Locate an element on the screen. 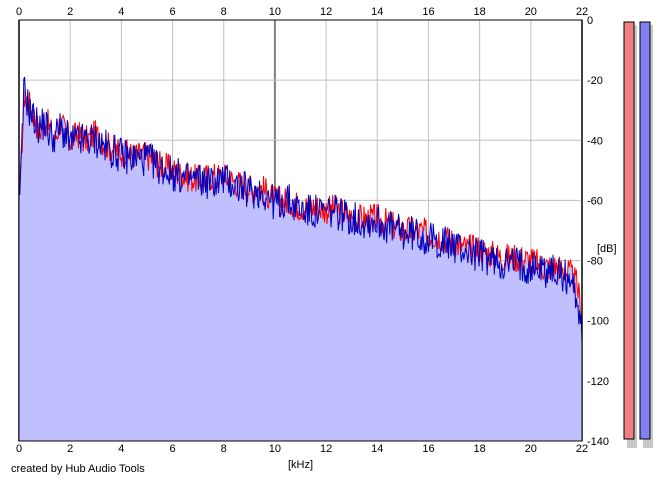  level-meters is located at coordinates (638, 234).